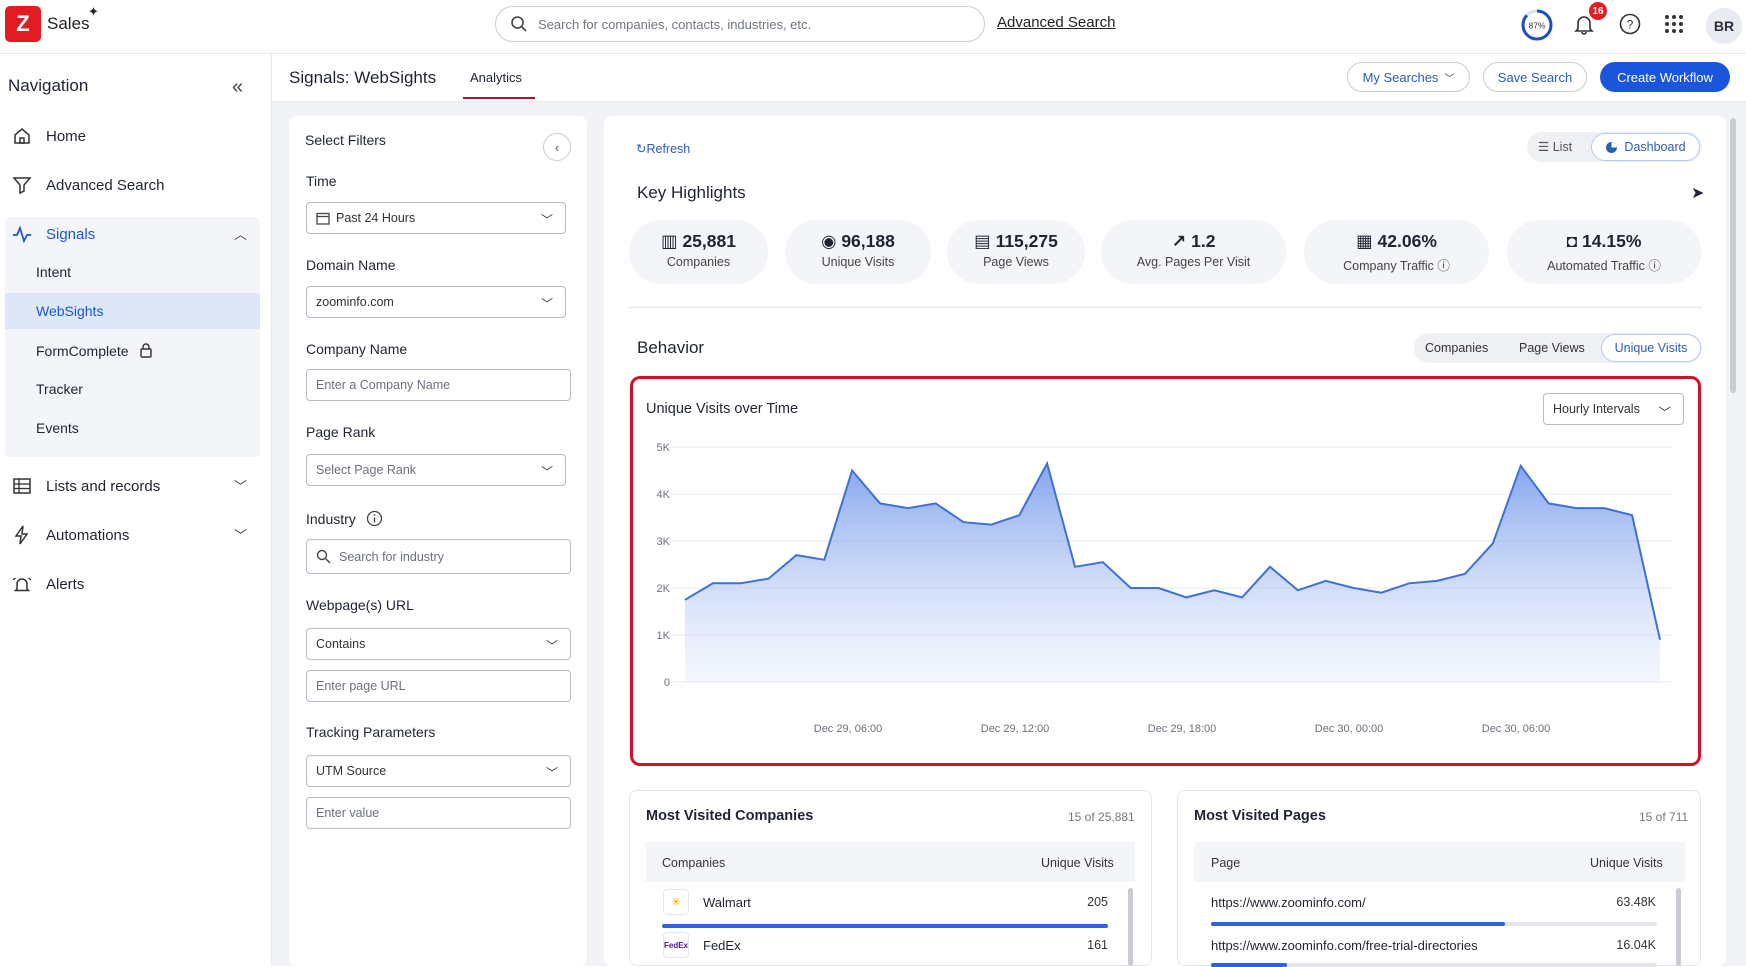 Image resolution: width=1746 pixels, height=967 pixels. I want to click on info-icon, so click(374, 518).